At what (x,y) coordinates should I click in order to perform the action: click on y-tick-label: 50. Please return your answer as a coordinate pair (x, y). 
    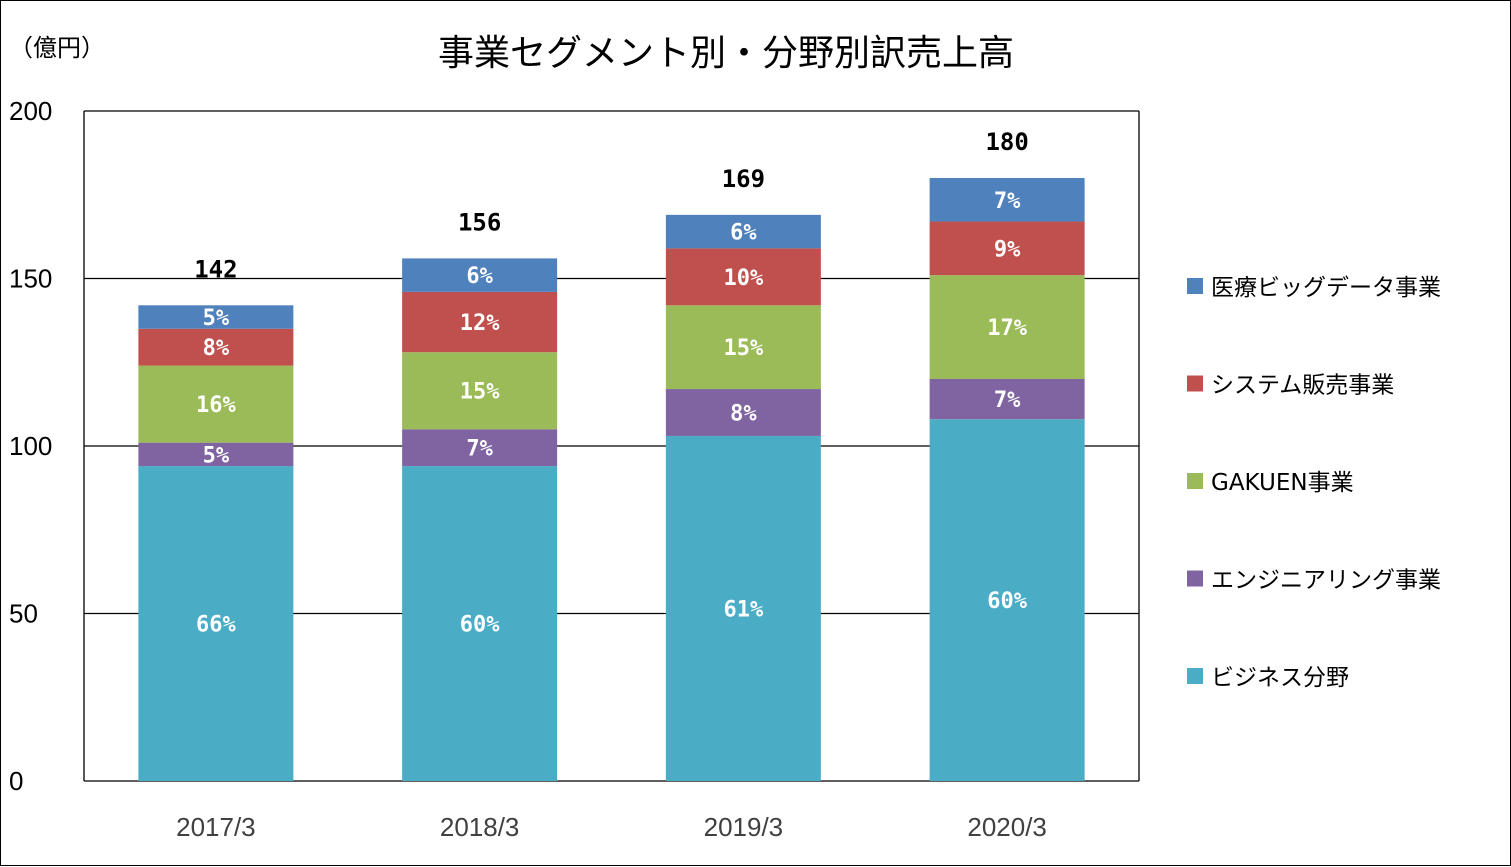
    Looking at the image, I should click on (23, 614).